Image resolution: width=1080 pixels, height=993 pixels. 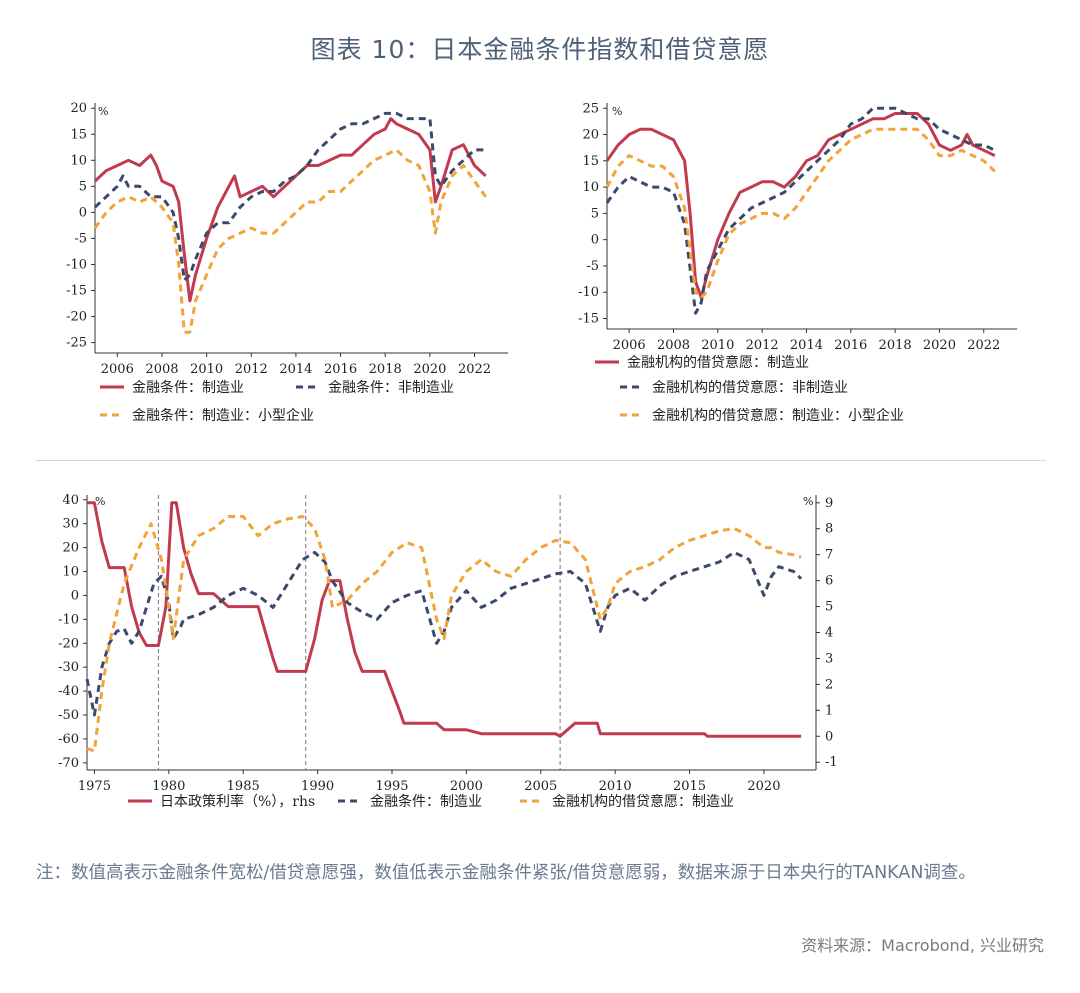 What do you see at coordinates (689, 786) in the screenshot?
I see `x-tick-label: 2015` at bounding box center [689, 786].